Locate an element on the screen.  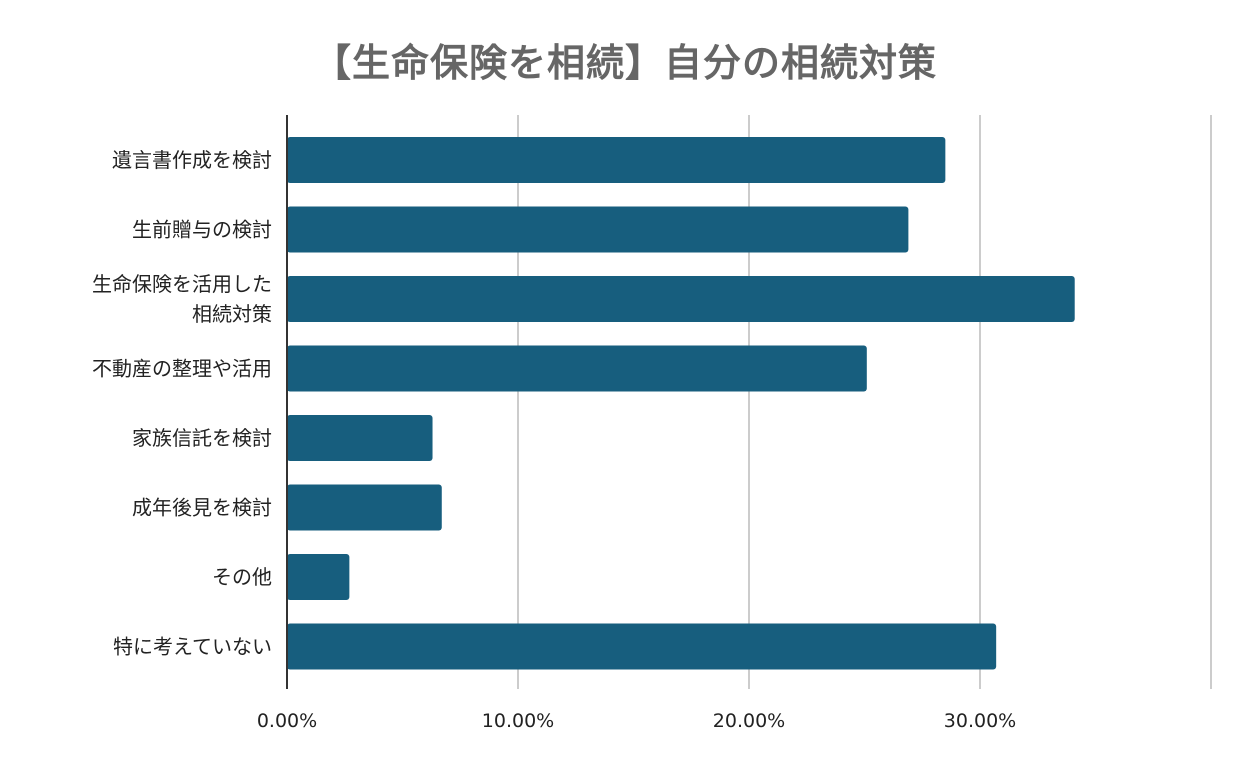
category-label: 家族信託を検討 is located at coordinates (202, 438).